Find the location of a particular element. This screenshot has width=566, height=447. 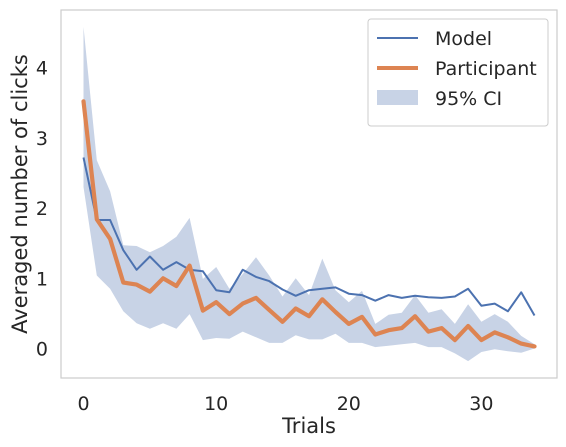

y-tick-label: 4 is located at coordinates (42, 69).